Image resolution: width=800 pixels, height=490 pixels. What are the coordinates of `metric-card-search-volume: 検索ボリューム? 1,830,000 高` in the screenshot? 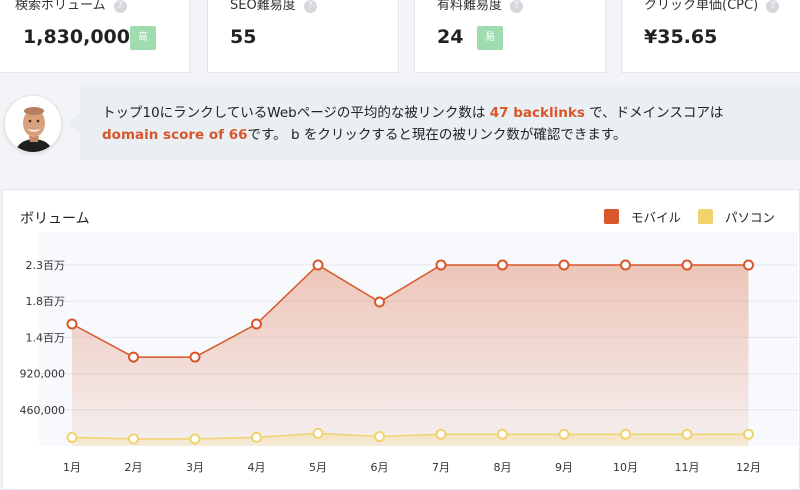 It's located at (95, 36).